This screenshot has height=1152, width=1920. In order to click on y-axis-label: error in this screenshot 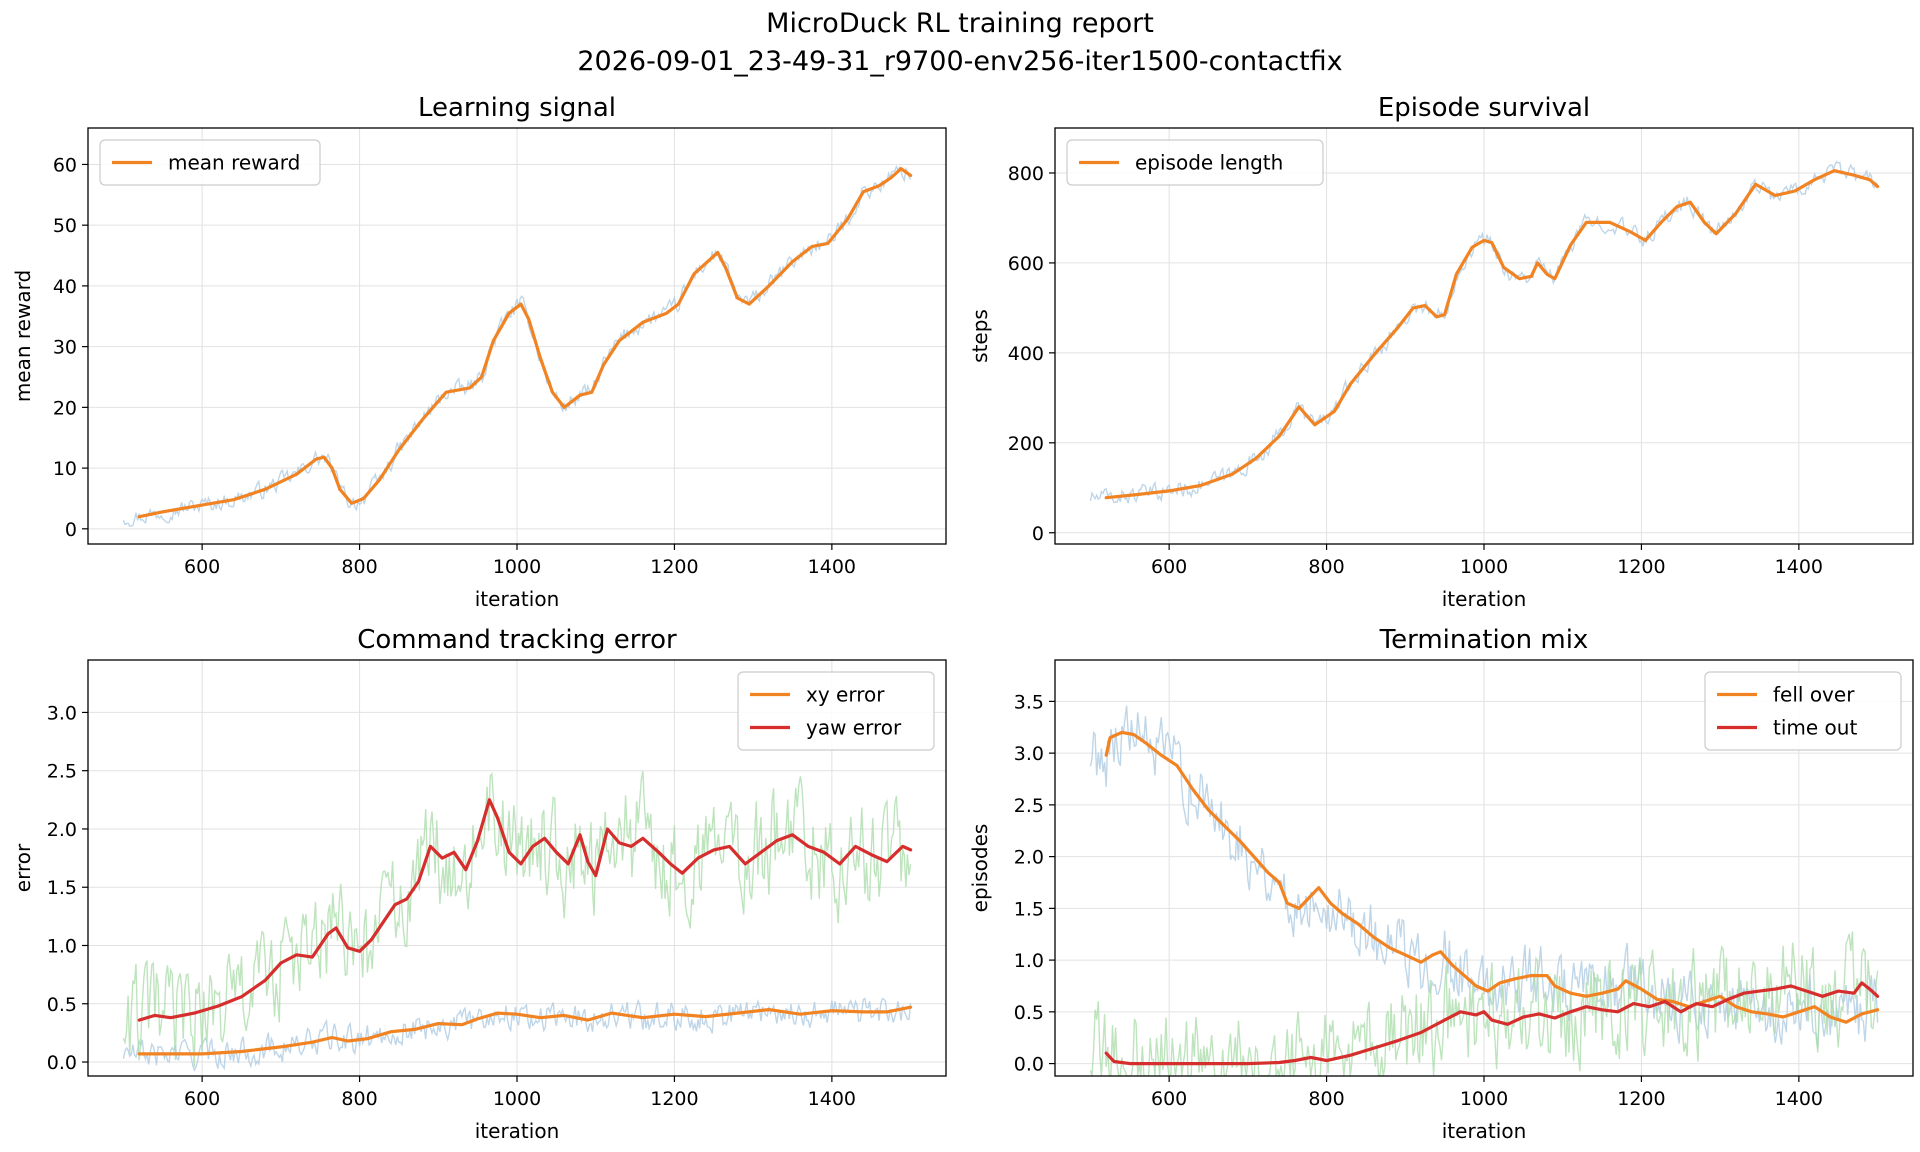, I will do `click(23, 867)`.